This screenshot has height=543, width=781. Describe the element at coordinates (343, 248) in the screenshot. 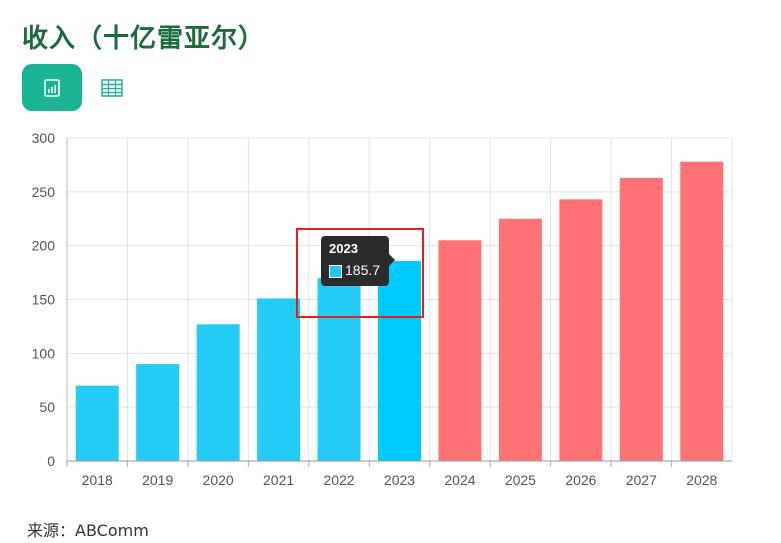

I see `tooltip-year: 2023` at that location.